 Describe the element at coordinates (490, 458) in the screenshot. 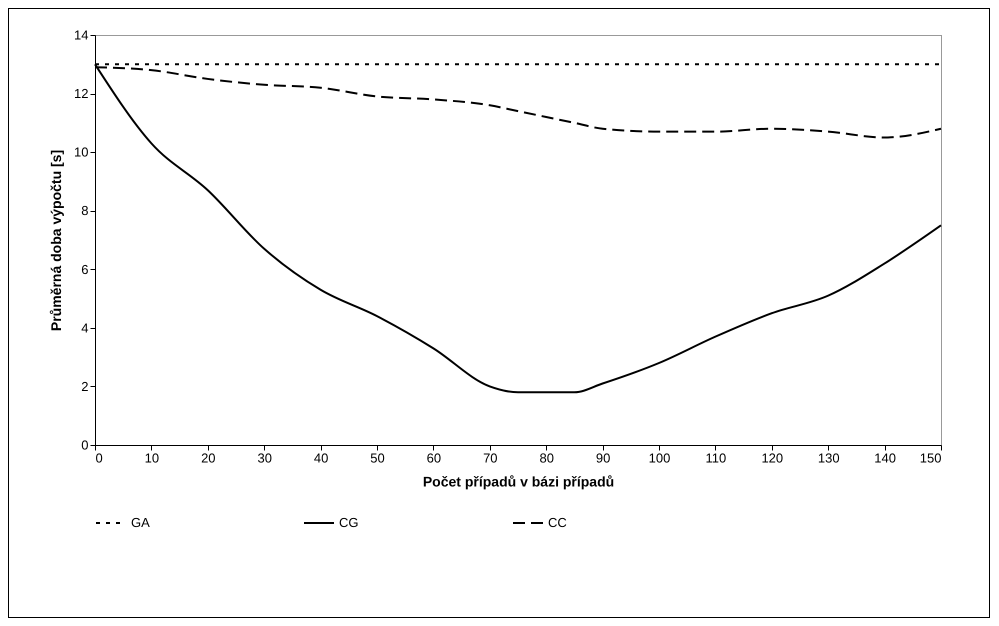

I see `x-tick-label: 70` at that location.